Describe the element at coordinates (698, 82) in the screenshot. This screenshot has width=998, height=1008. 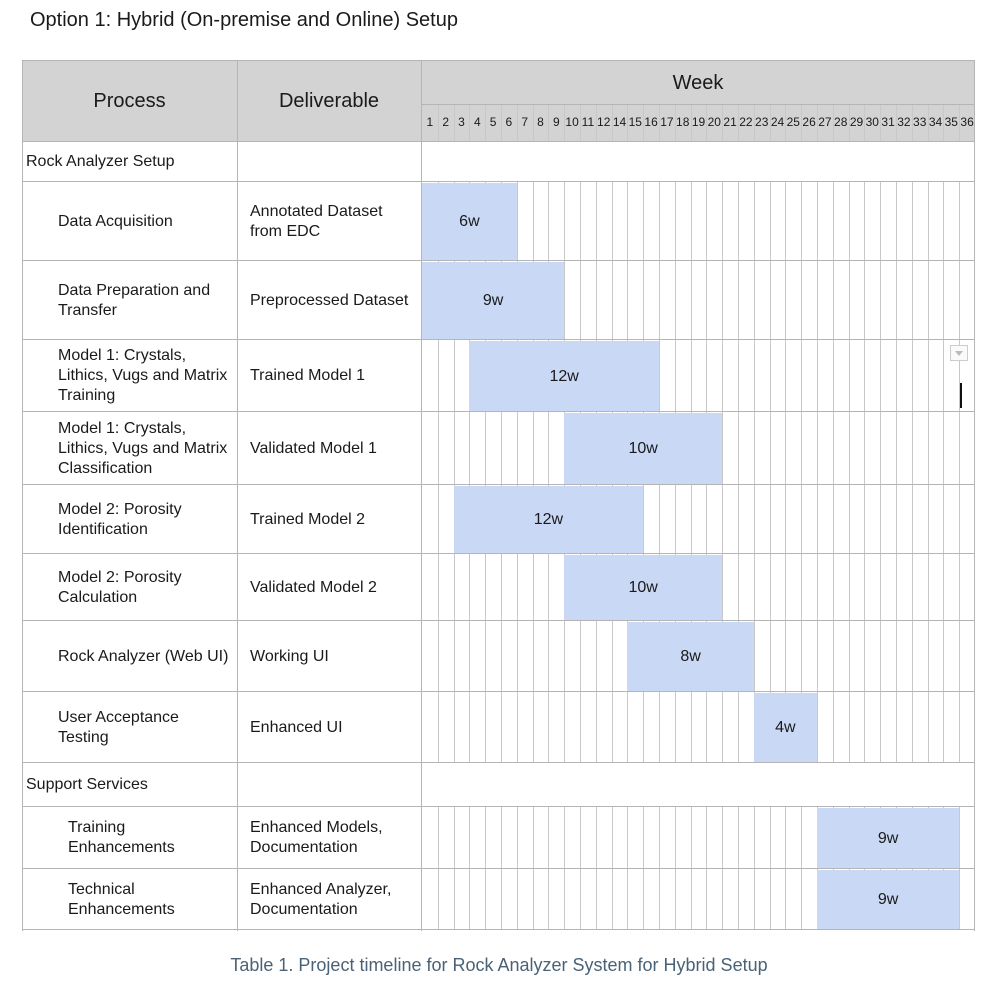
I see `week-column-header: Week` at that location.